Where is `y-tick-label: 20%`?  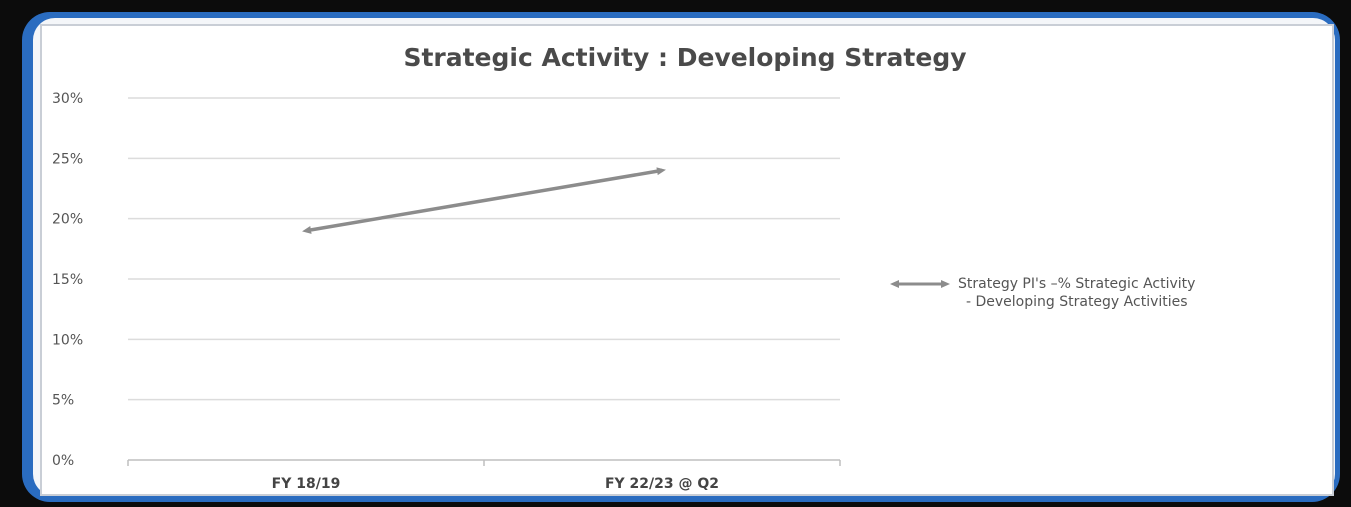
y-tick-label: 20% is located at coordinates (67, 220).